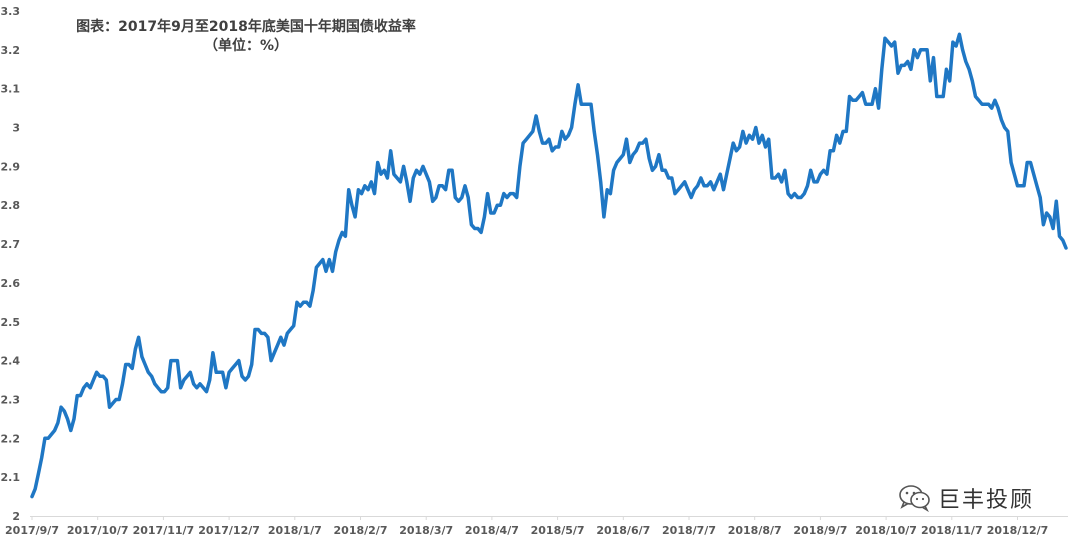 The image size is (1080, 545). Describe the element at coordinates (361, 530) in the screenshot. I see `x-tick-label: 2018/2/7` at that location.